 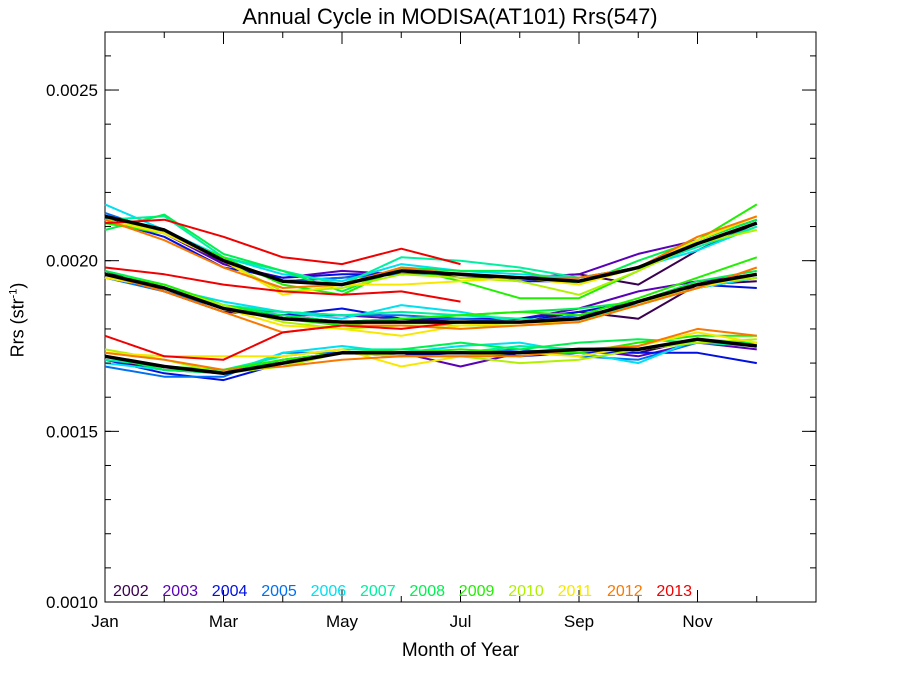 I want to click on series-line-upper-2008, so click(x=431, y=253).